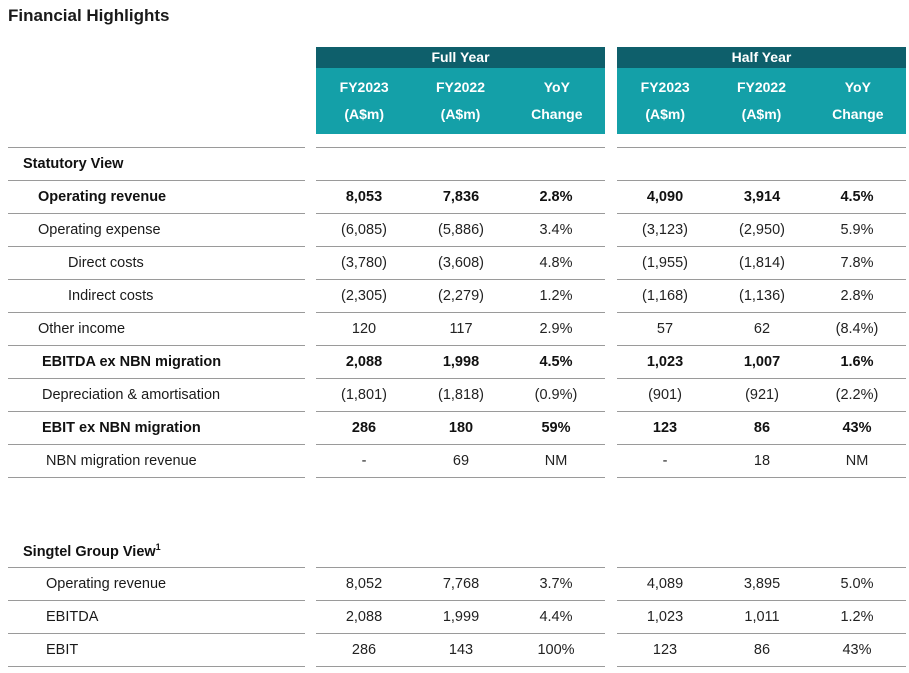  What do you see at coordinates (762, 362) in the screenshot?
I see `table-cell: 1,007` at bounding box center [762, 362].